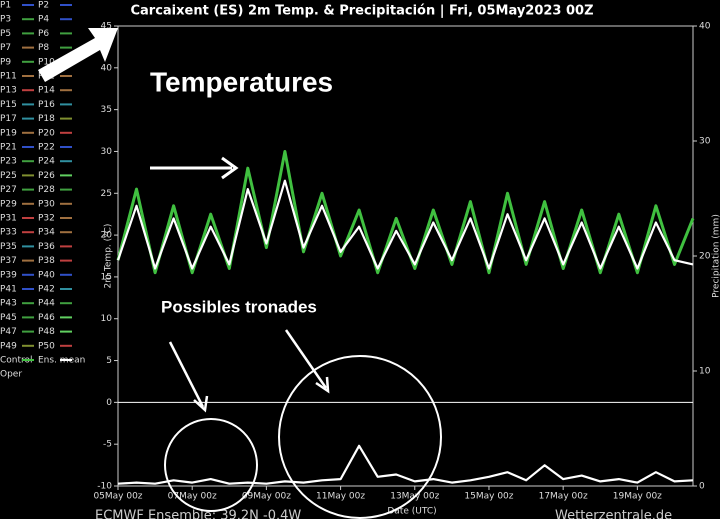 The image size is (720, 519). Describe the element at coordinates (411, 512) in the screenshot. I see `x-axis-label: Date (UTC)` at that location.